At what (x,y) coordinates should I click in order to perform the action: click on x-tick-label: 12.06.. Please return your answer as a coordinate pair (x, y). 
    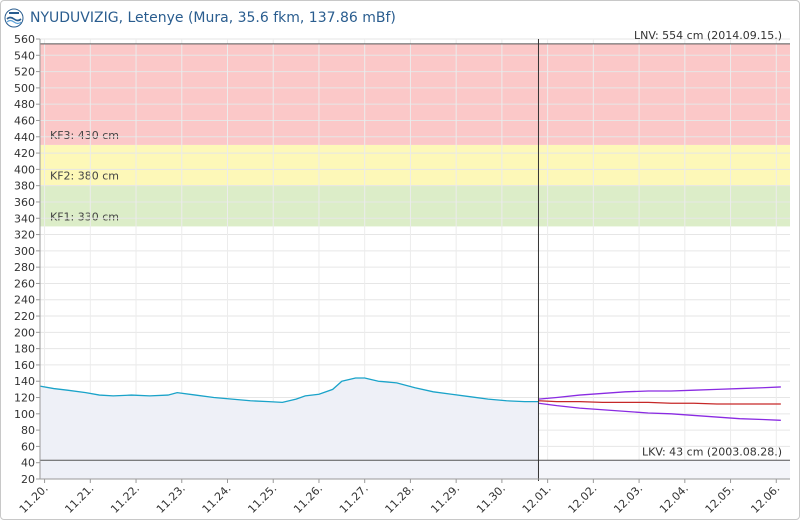
    Looking at the image, I should click on (765, 499).